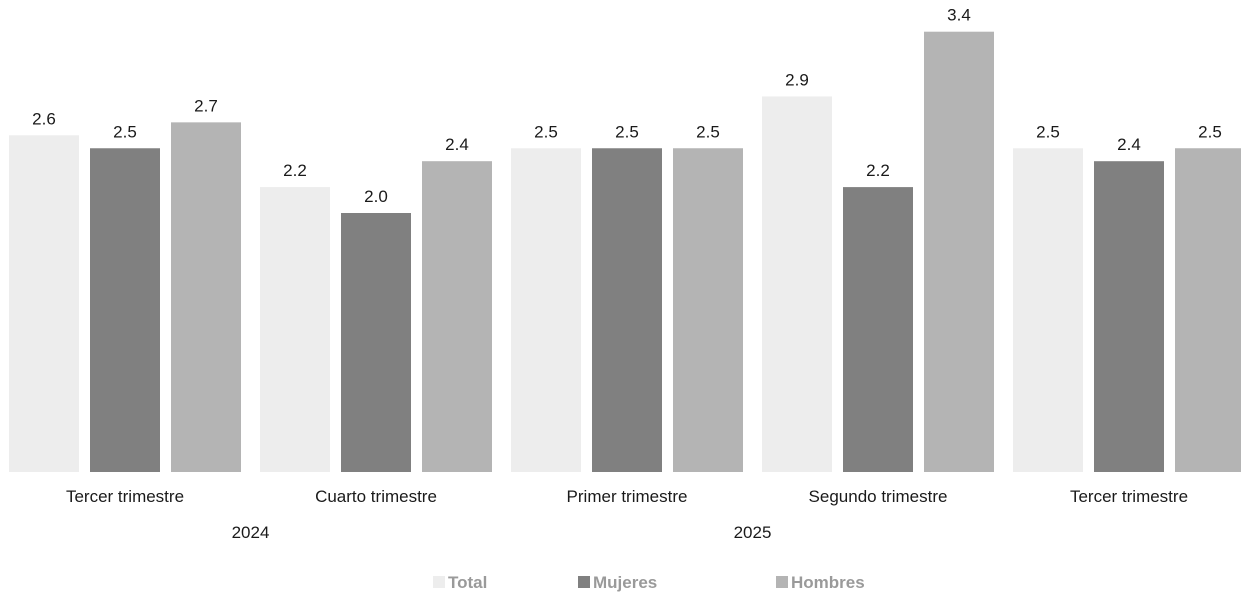  What do you see at coordinates (439, 582) in the screenshot?
I see `legend-swatch-total` at bounding box center [439, 582].